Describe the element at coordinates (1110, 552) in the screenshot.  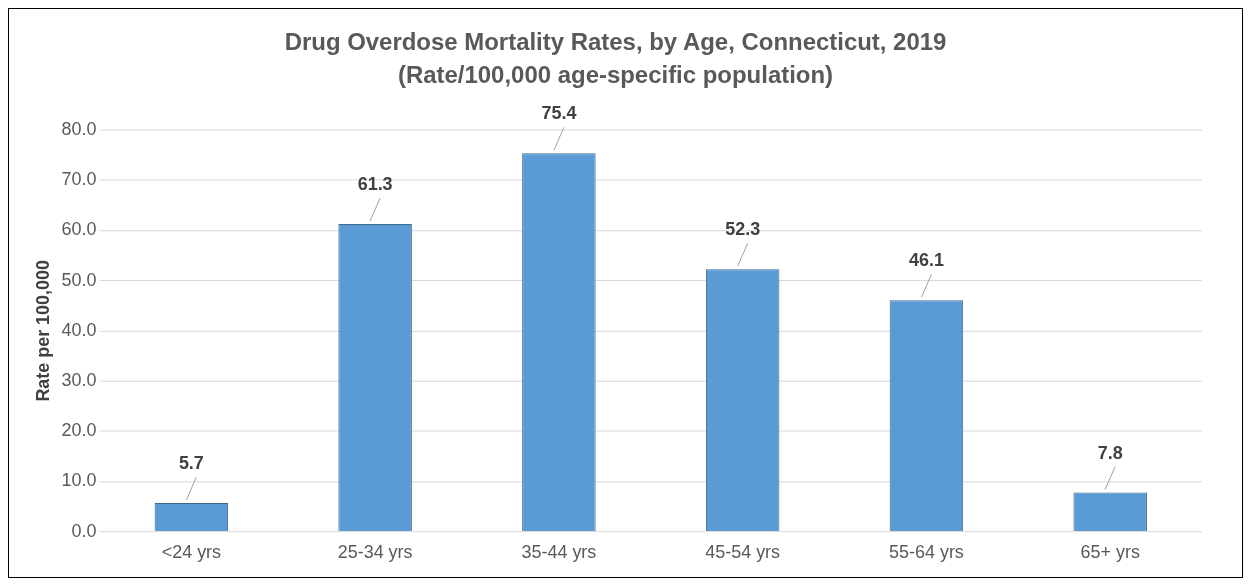
I see `x-tick-label: 65+ yrs` at that location.